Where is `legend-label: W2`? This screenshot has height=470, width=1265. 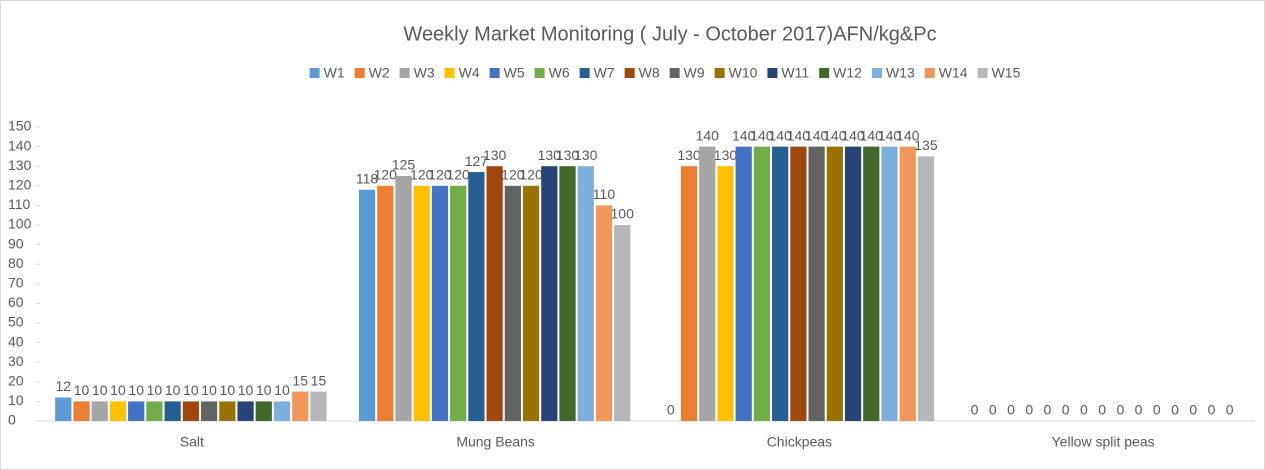
legend-label: W2 is located at coordinates (379, 73).